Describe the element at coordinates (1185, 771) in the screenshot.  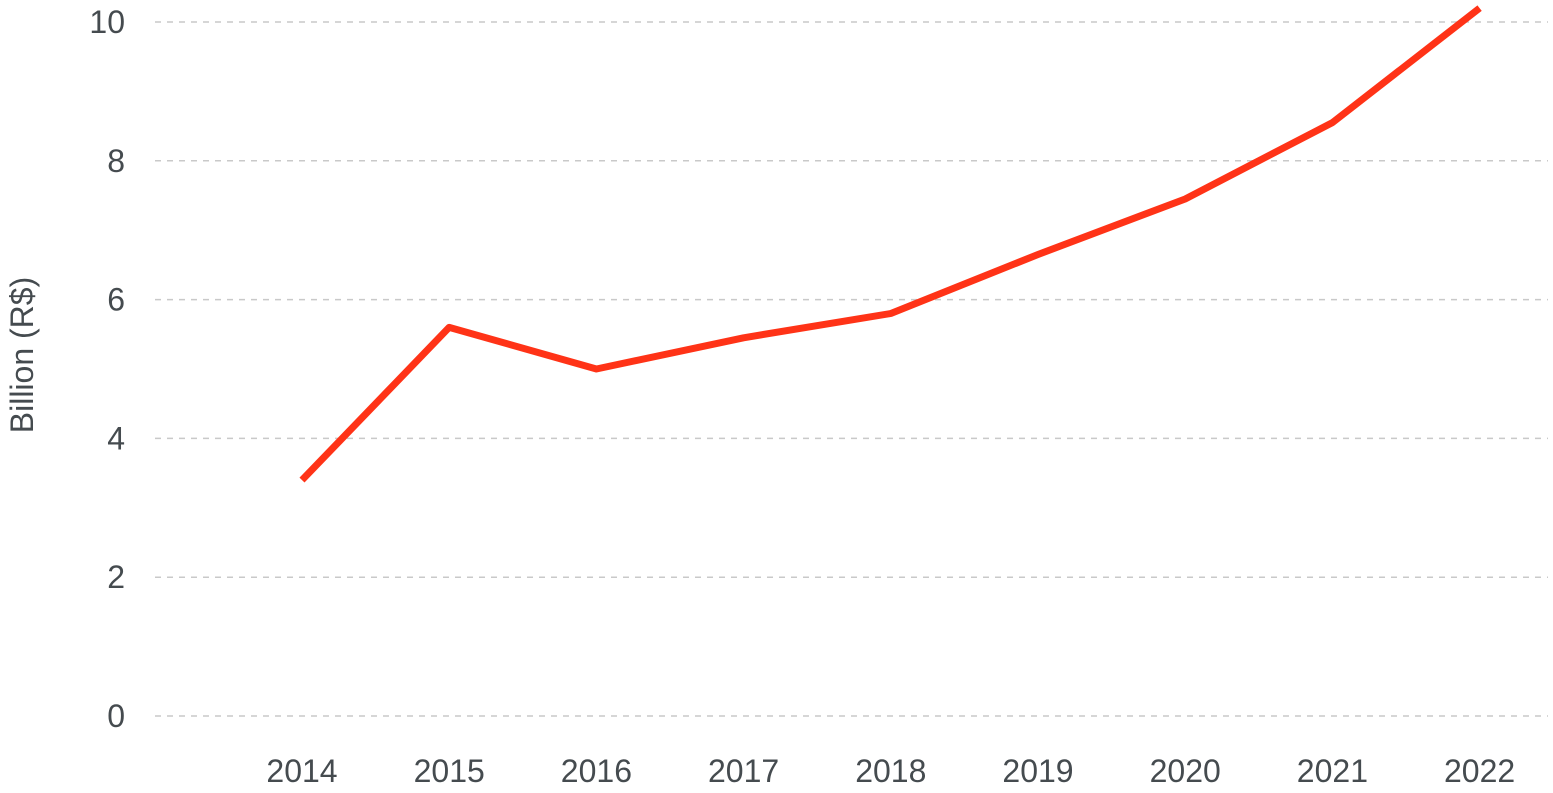
I see `x-tick-label: 2020` at that location.